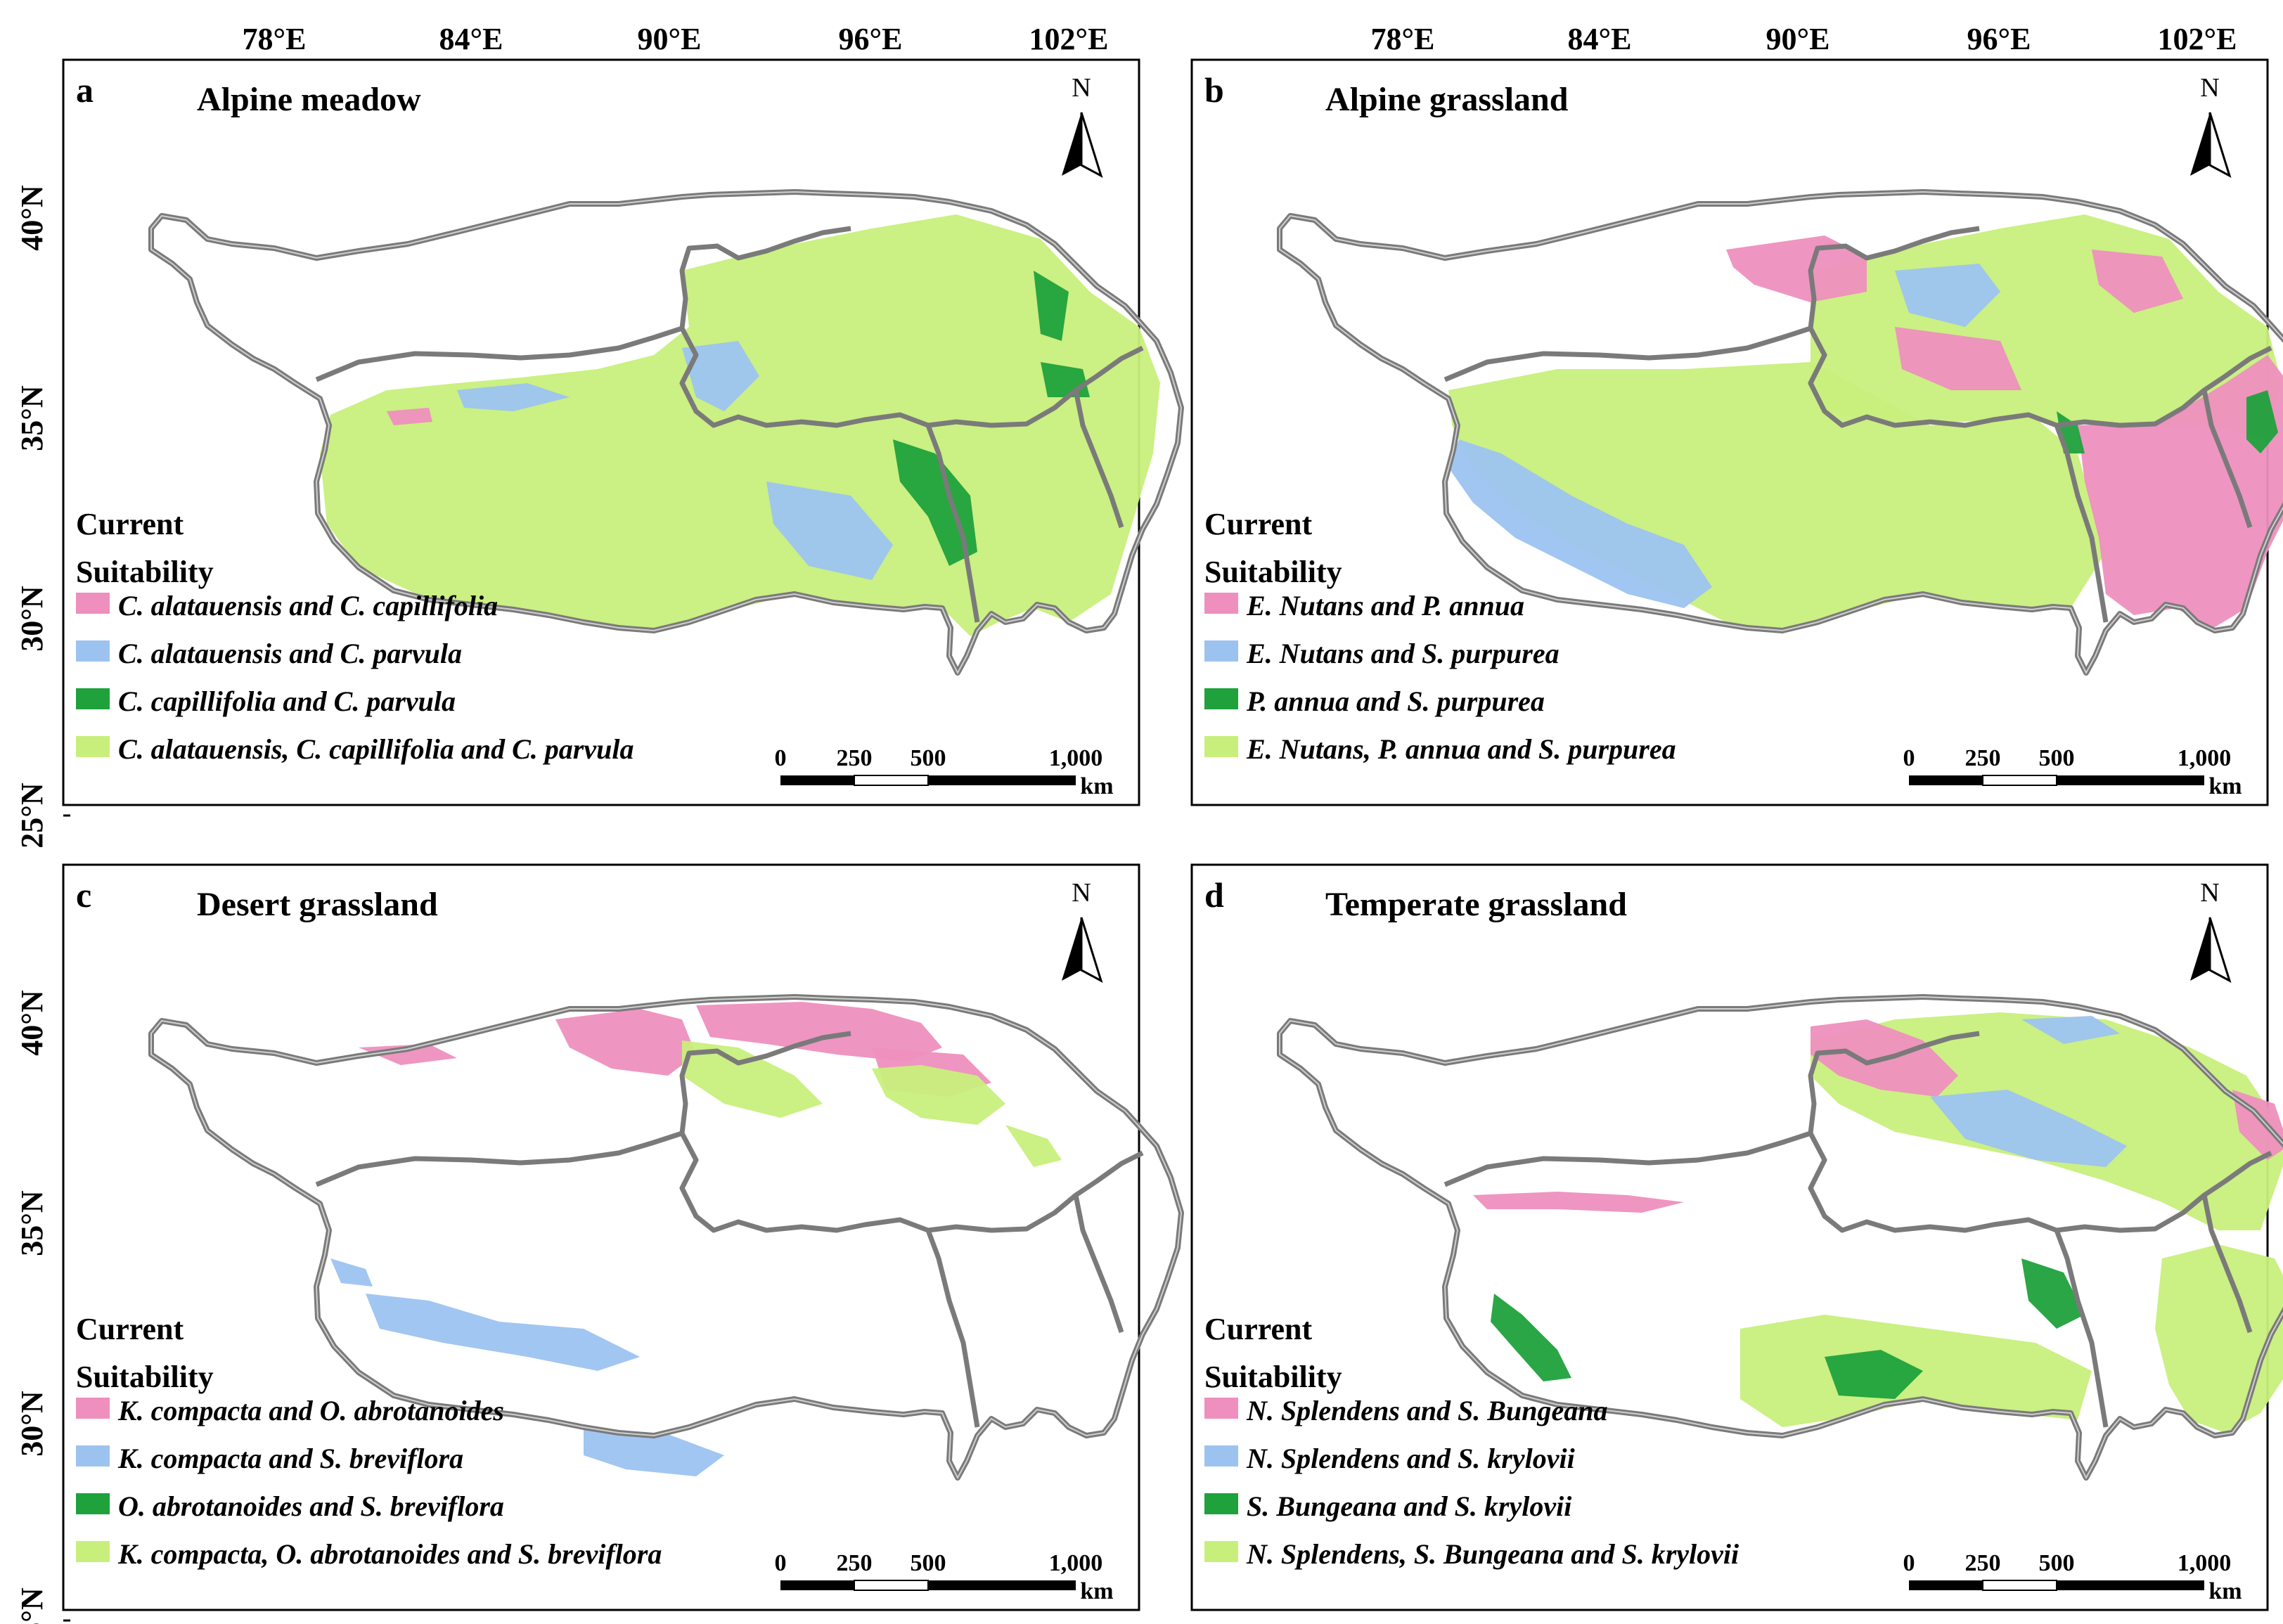  I want to click on legend-item-label: N. Splendens and S. Bungeana, so click(1426, 1410).